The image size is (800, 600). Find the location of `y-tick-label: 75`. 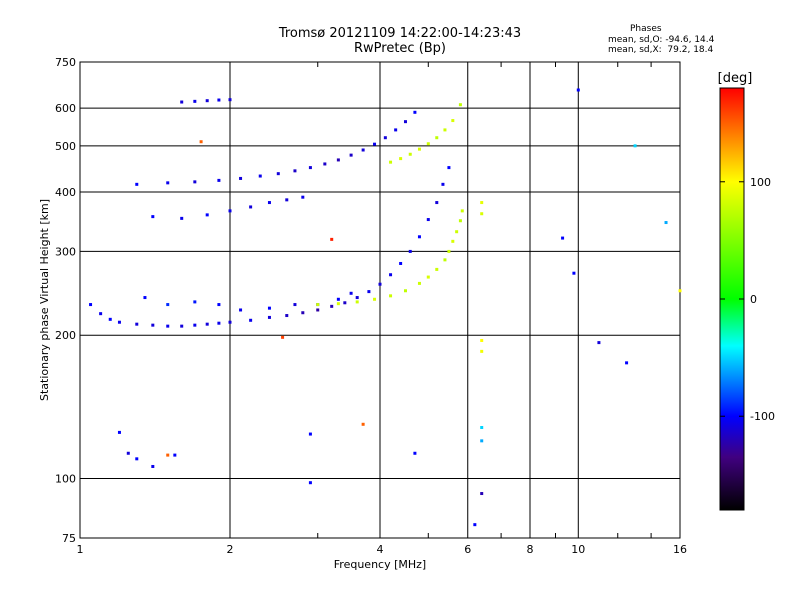

y-tick-label: 75 is located at coordinates (69, 538).